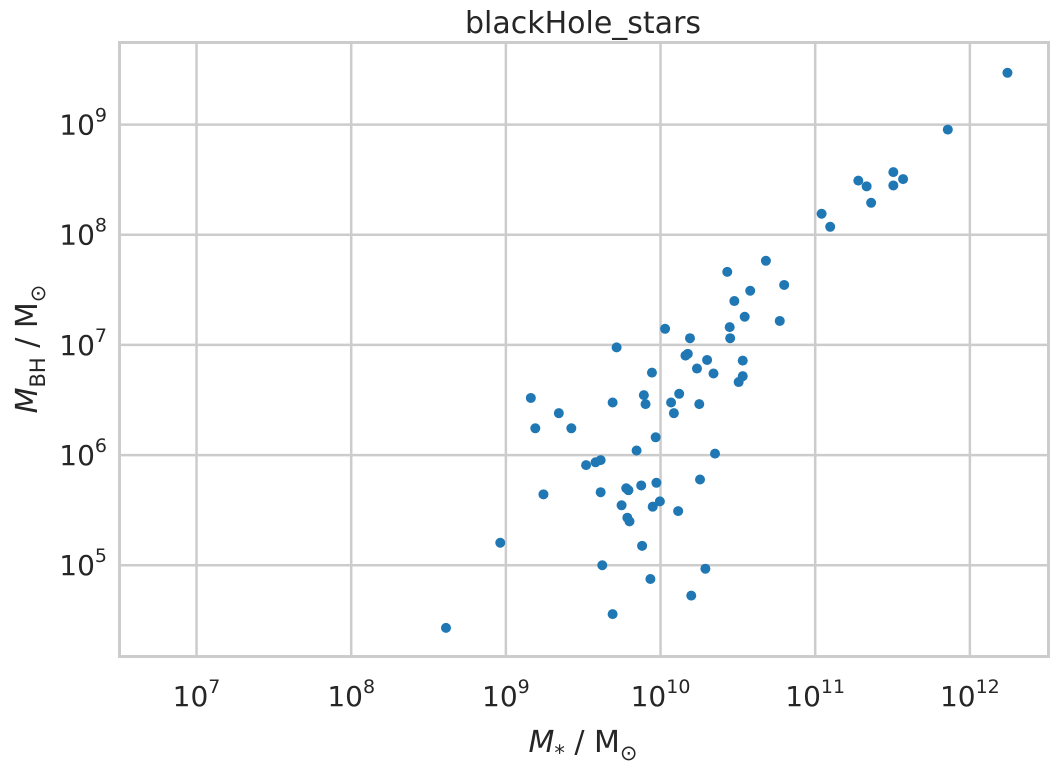 The height and width of the screenshot is (770, 1058). I want to click on x-tick-label: 10⁹, so click(506, 694).